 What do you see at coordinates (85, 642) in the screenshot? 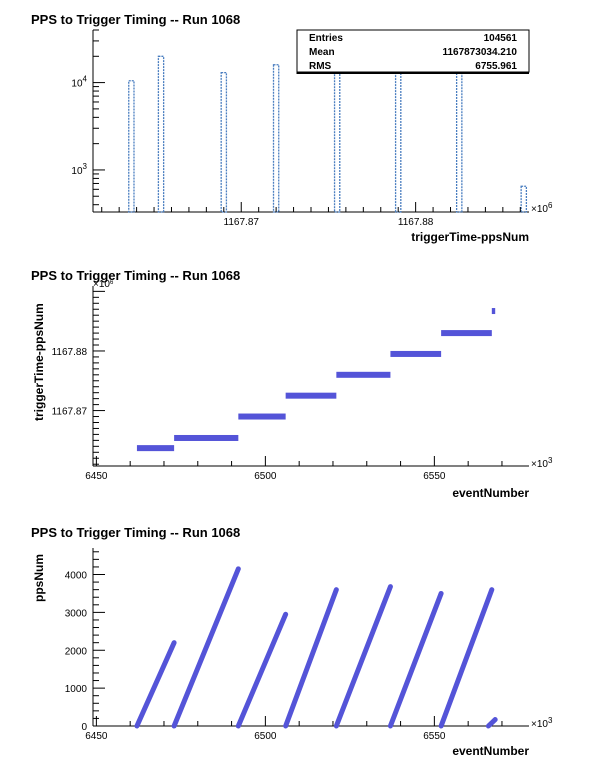
I see `y-axis-ticks: 0 1000 2000 3000 4000` at bounding box center [85, 642].